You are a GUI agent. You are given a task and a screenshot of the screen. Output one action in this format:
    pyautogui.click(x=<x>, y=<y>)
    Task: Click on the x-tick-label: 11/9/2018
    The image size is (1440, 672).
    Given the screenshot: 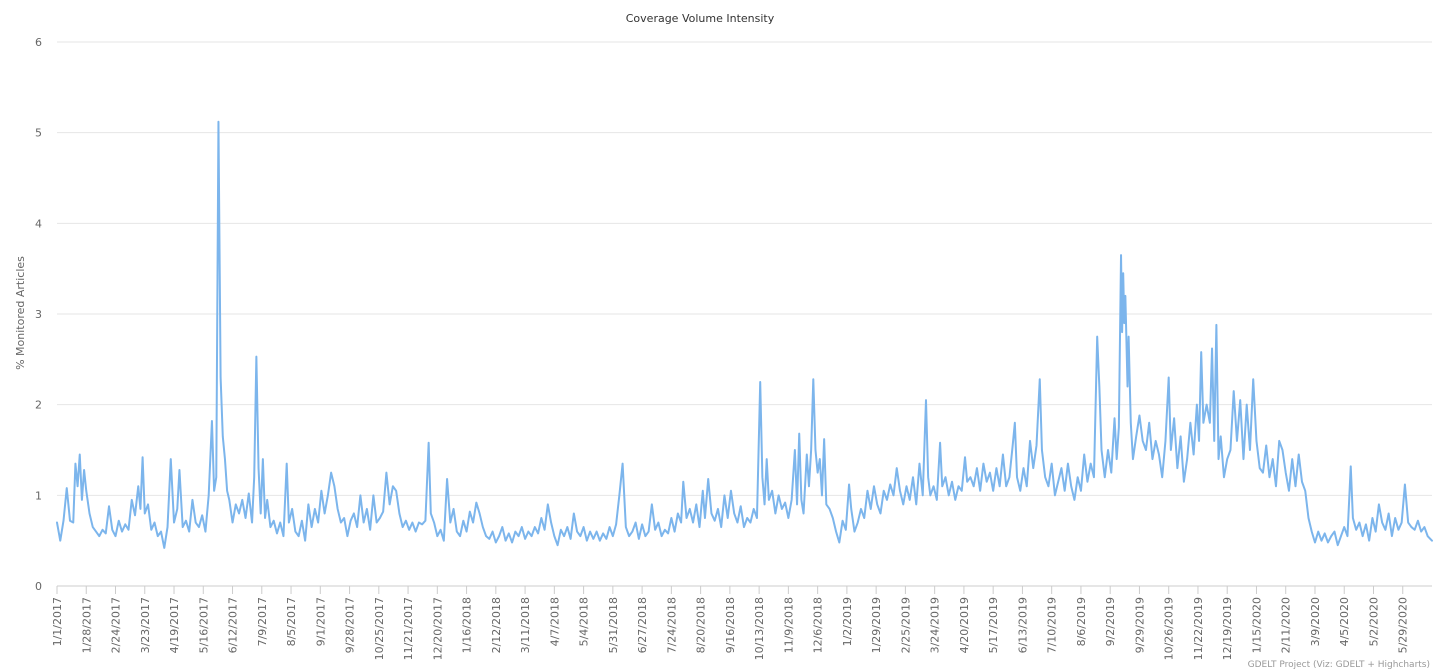 What is the action you would take?
    pyautogui.click(x=788, y=625)
    